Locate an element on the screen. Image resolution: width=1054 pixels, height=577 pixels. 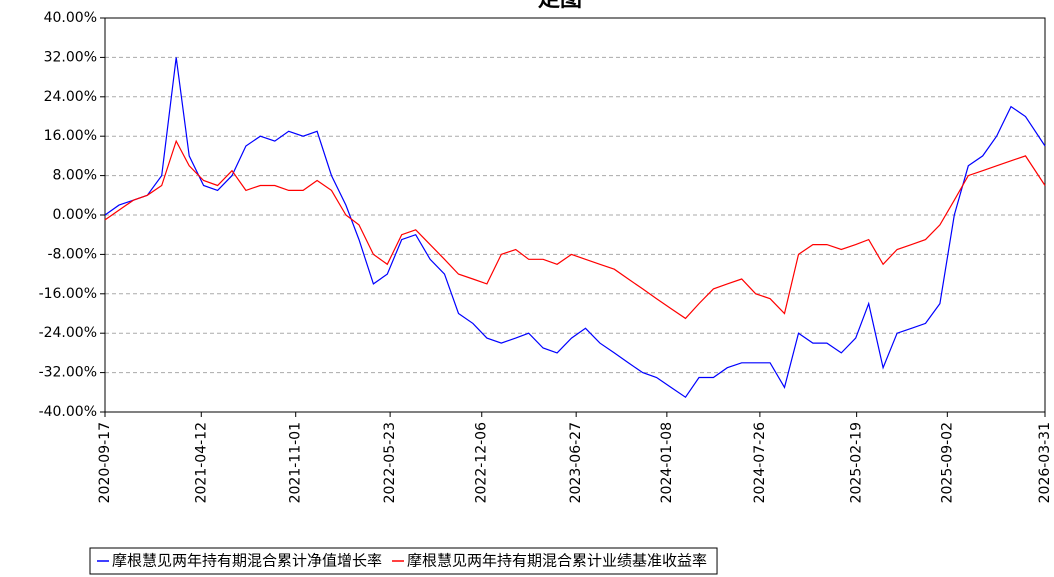
x-tick-label: 2024-07-26 is located at coordinates (760, 462).